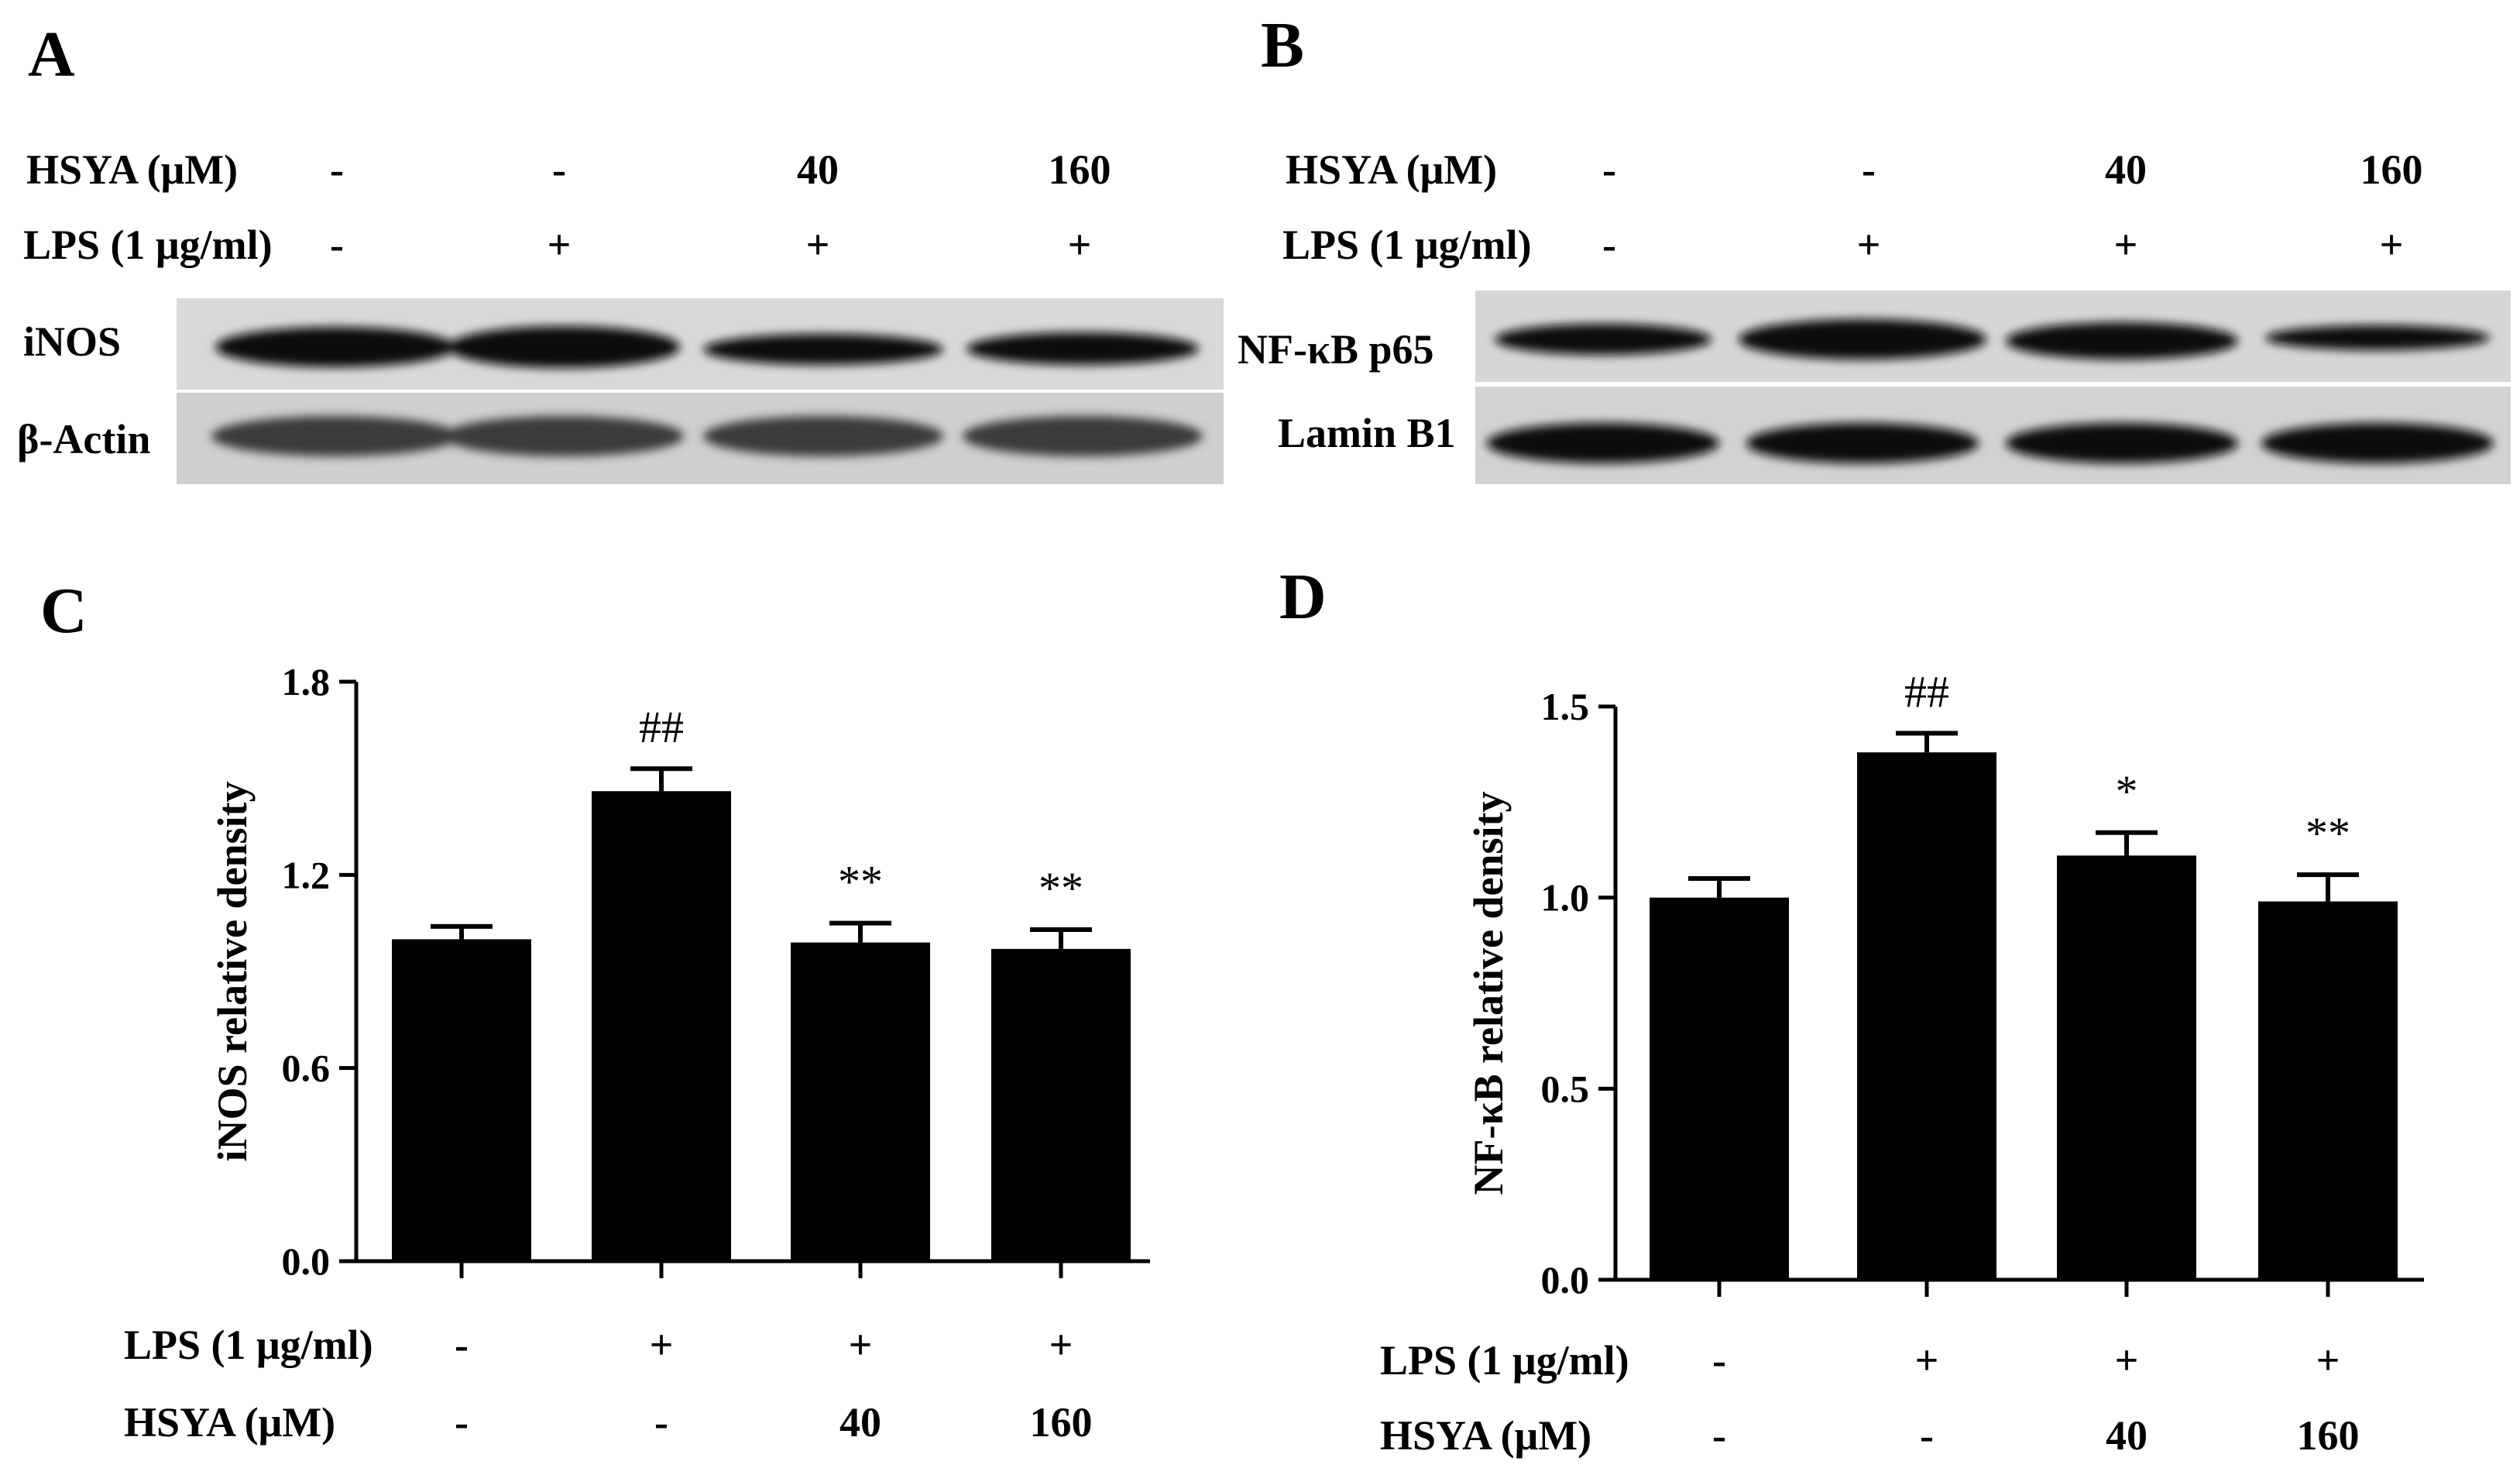  I want to click on y-tick-label: 1.2, so click(307, 875).